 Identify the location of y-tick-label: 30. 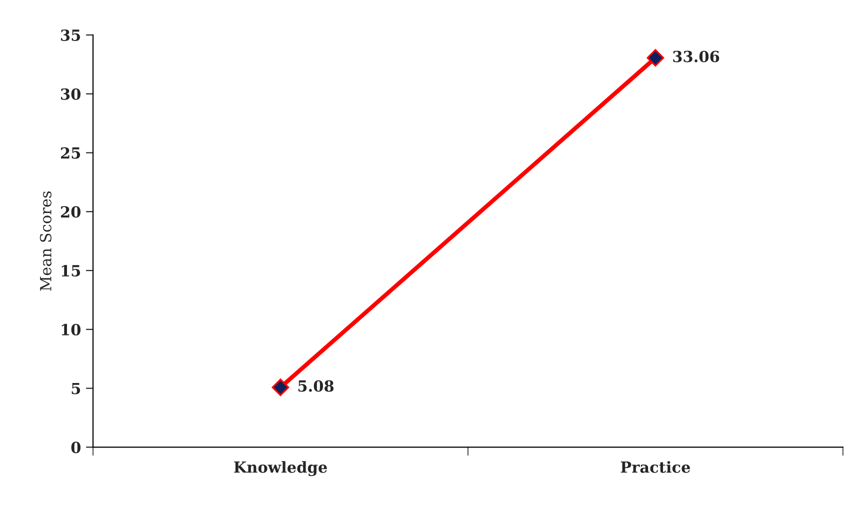
(71, 94).